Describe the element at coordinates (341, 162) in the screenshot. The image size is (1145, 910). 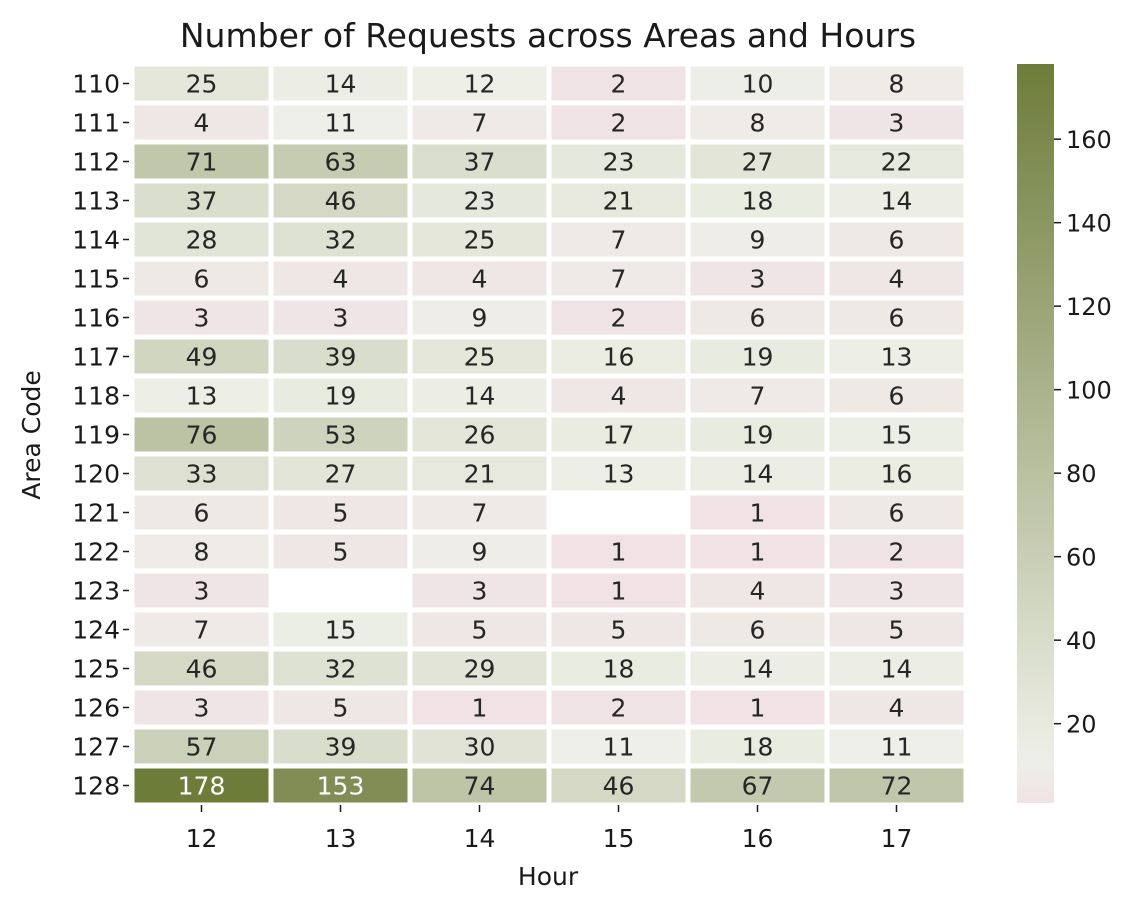
I see `cell-value-label: 63` at that location.